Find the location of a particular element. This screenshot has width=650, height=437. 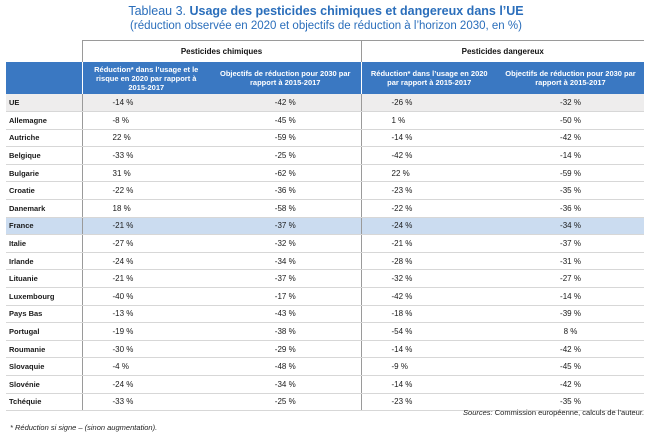

chem-target-cell: -43 % is located at coordinates (285, 314).